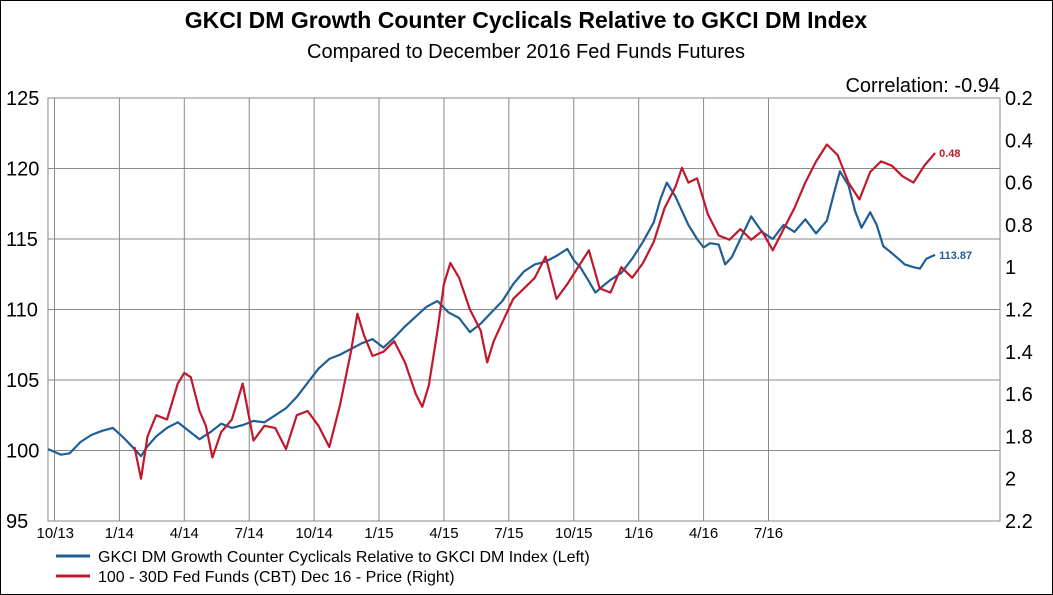 The height and width of the screenshot is (595, 1053). What do you see at coordinates (1019, 141) in the screenshot?
I see `right-tick-label-1: 0.4` at bounding box center [1019, 141].